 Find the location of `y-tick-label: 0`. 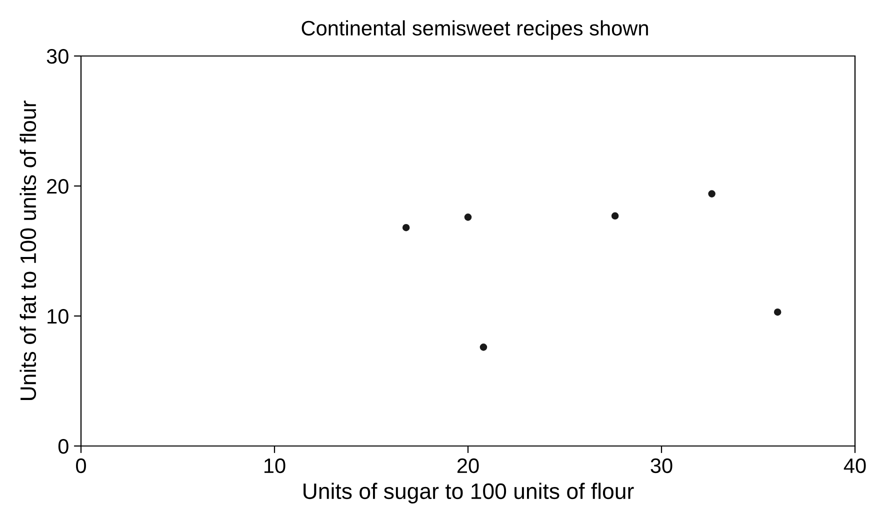

y-tick-label: 0 is located at coordinates (63, 446).